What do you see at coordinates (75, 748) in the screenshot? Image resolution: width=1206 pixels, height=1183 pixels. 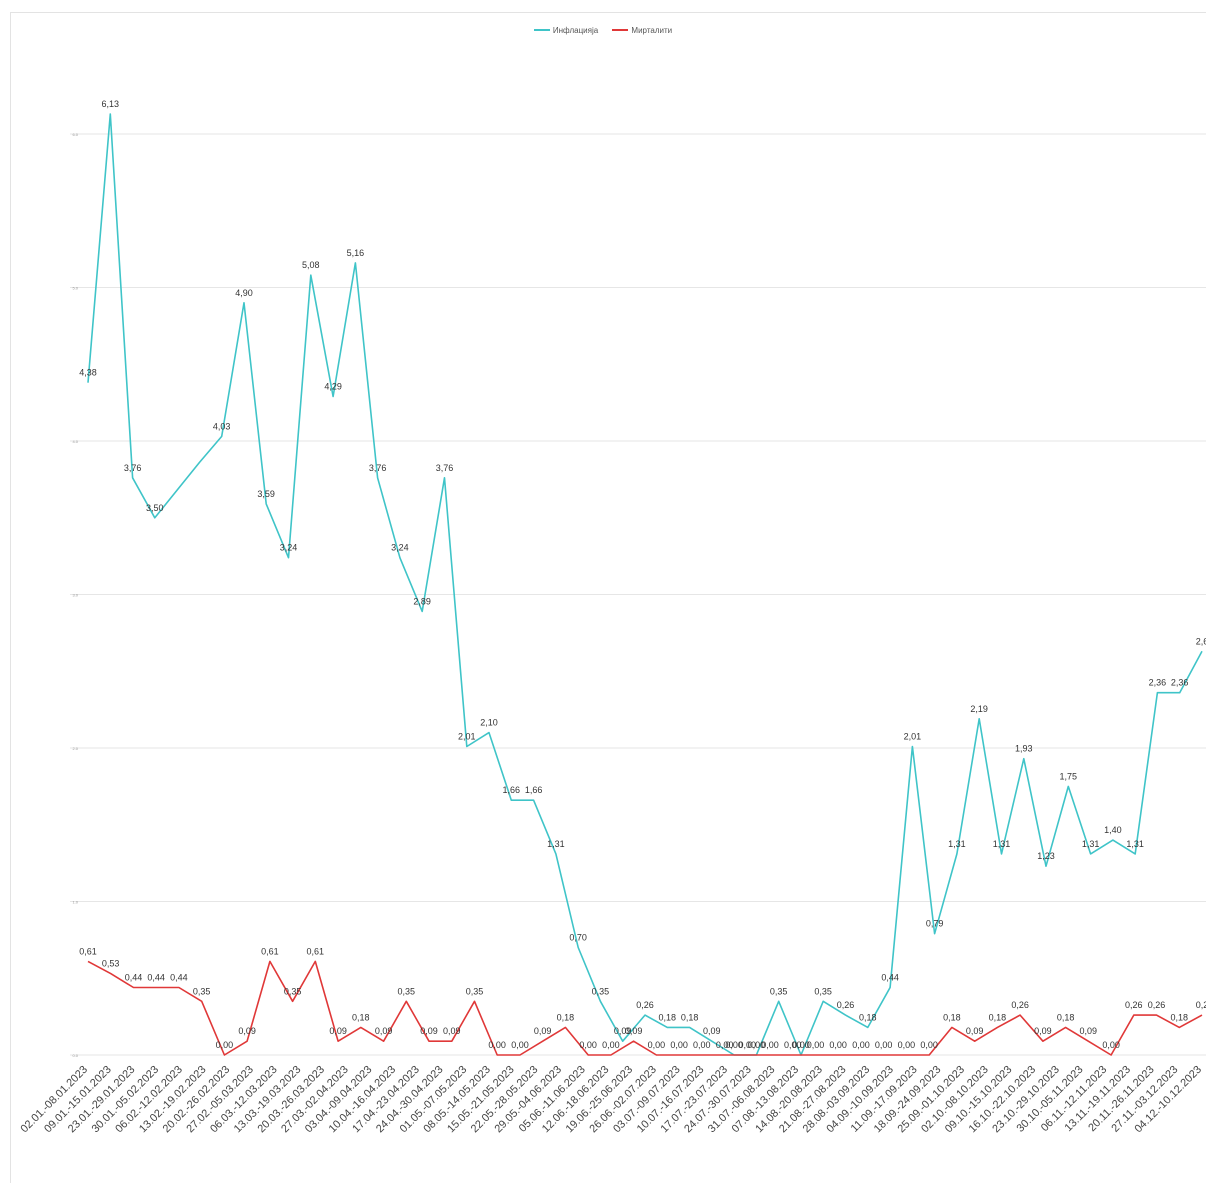 I see `y-tick-label: 2.0` at bounding box center [75, 748].